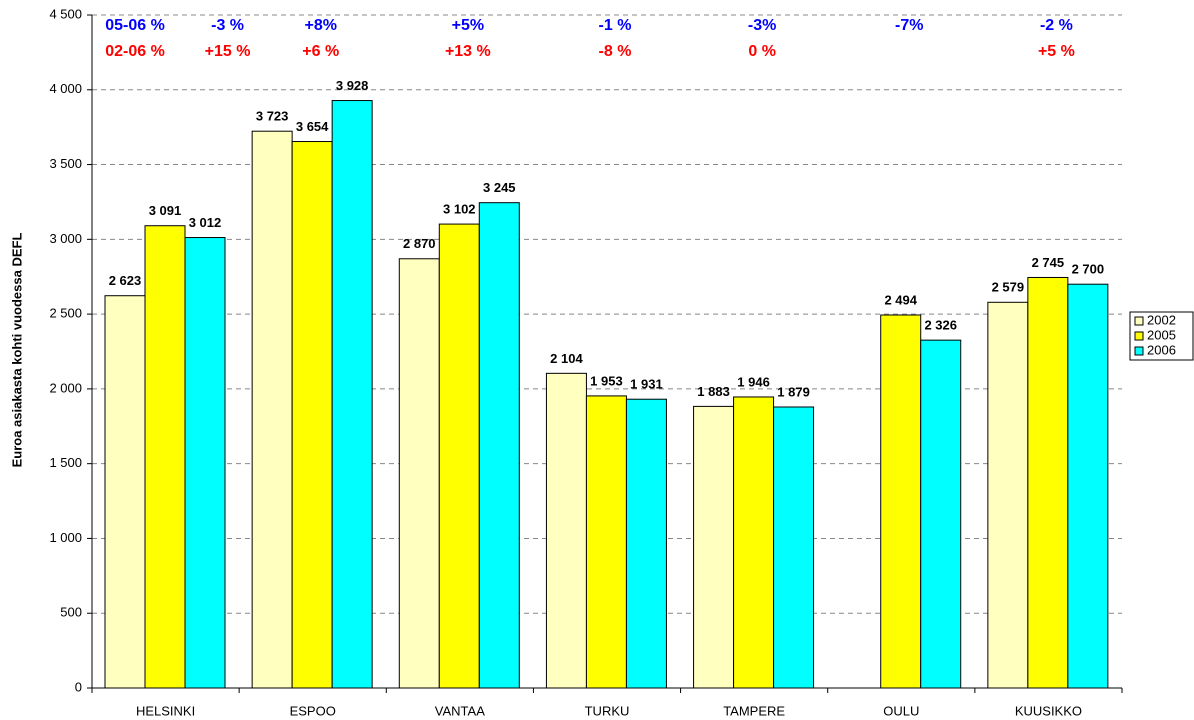  What do you see at coordinates (459, 209) in the screenshot?
I see `value-label: 3 102` at bounding box center [459, 209].